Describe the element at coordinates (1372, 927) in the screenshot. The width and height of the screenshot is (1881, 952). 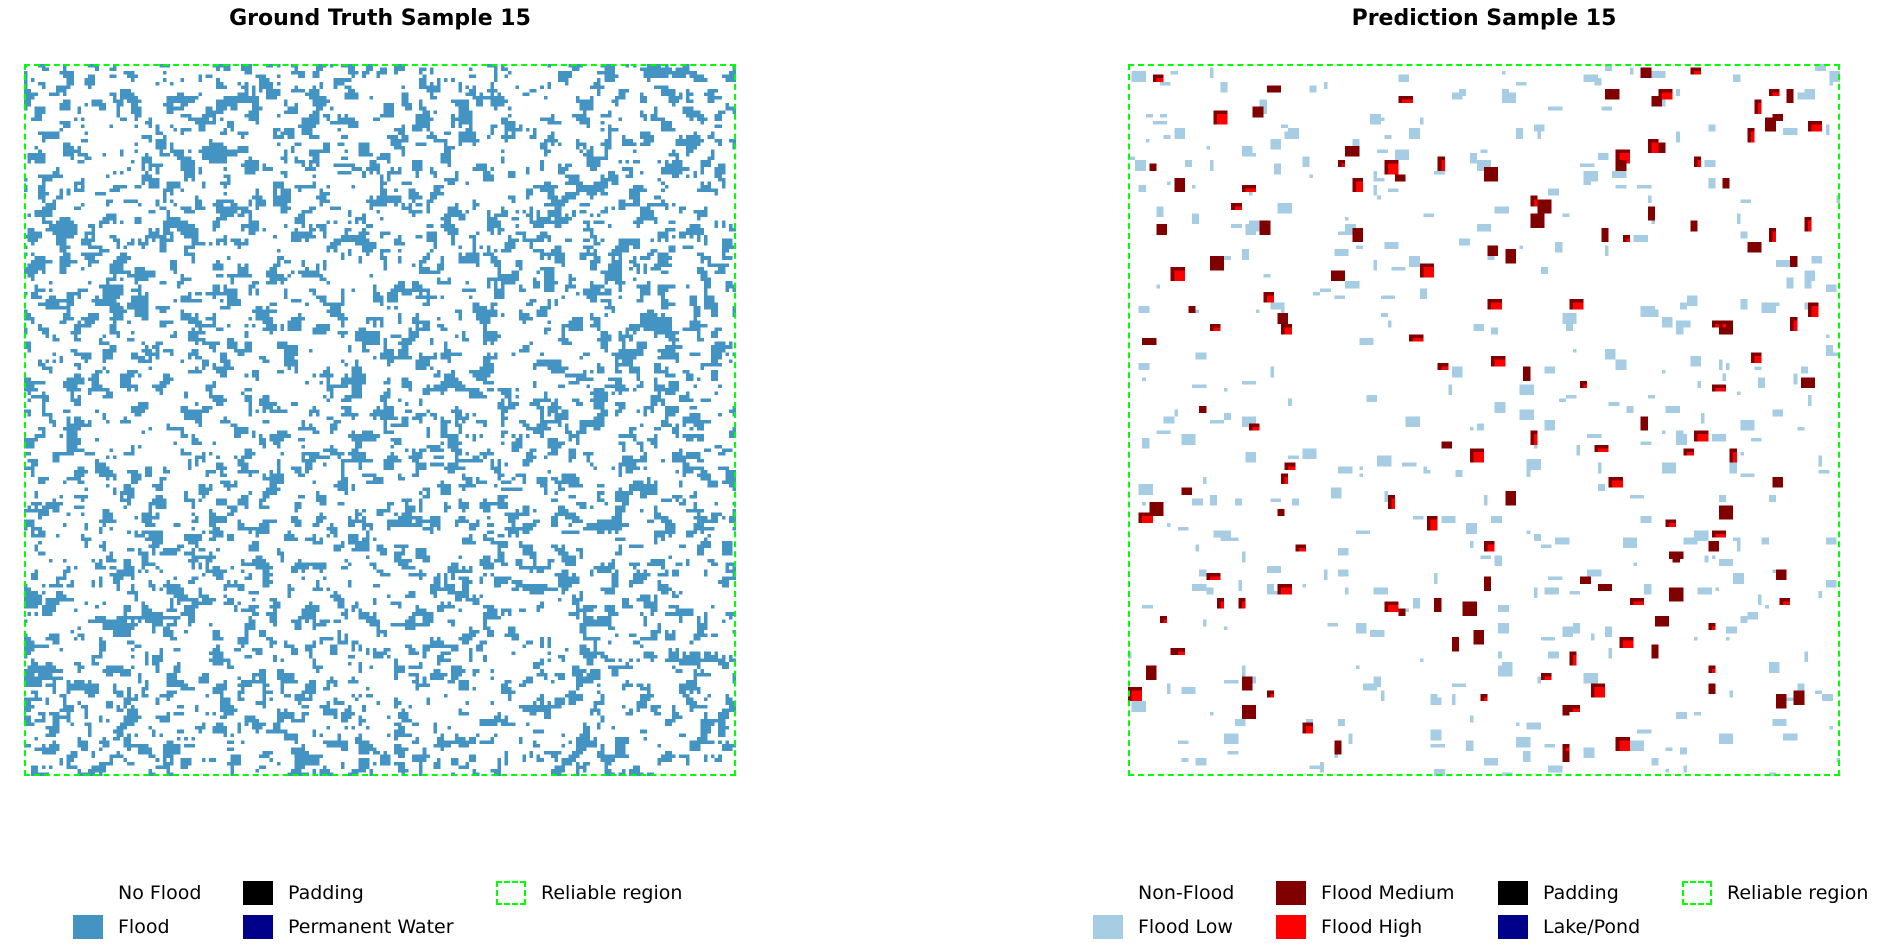
I see `legend-label: Flood High` at that location.